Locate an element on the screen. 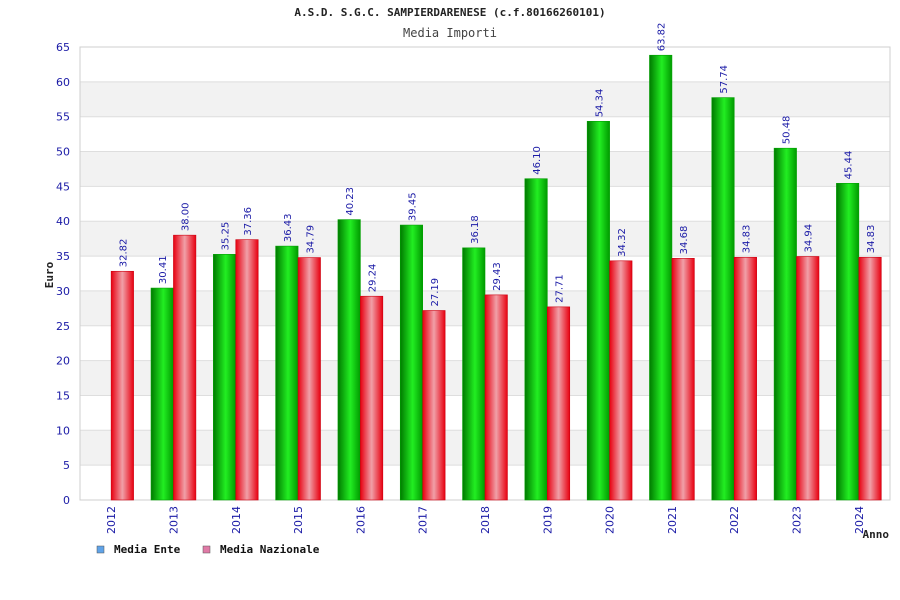 This screenshot has height=600, width=900. bar-media-nazionale-2019 is located at coordinates (559, 403).